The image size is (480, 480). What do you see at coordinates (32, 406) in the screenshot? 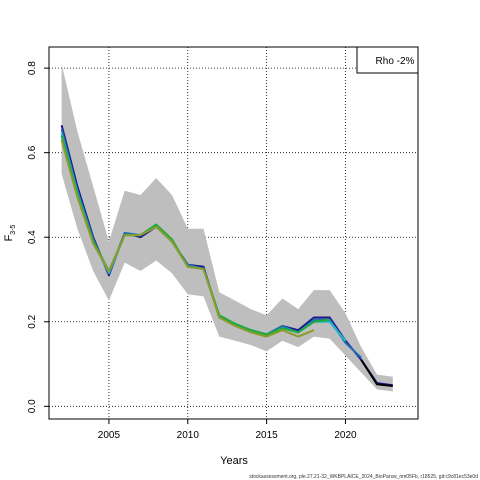
I see `y-tick-label: 0.0` at bounding box center [32, 406].